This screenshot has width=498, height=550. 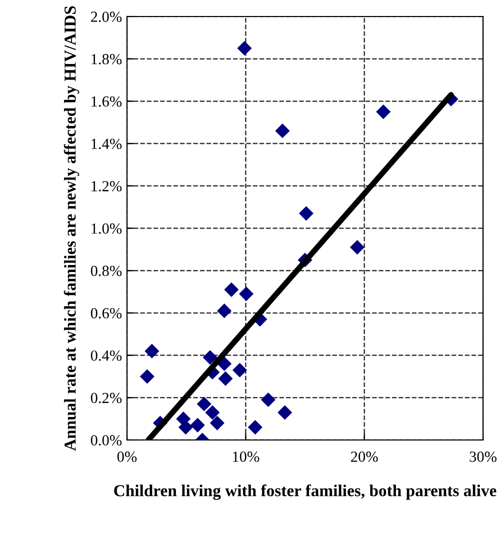 What do you see at coordinates (107, 59) in the screenshot?
I see `y-tick-label: 1.8%` at bounding box center [107, 59].